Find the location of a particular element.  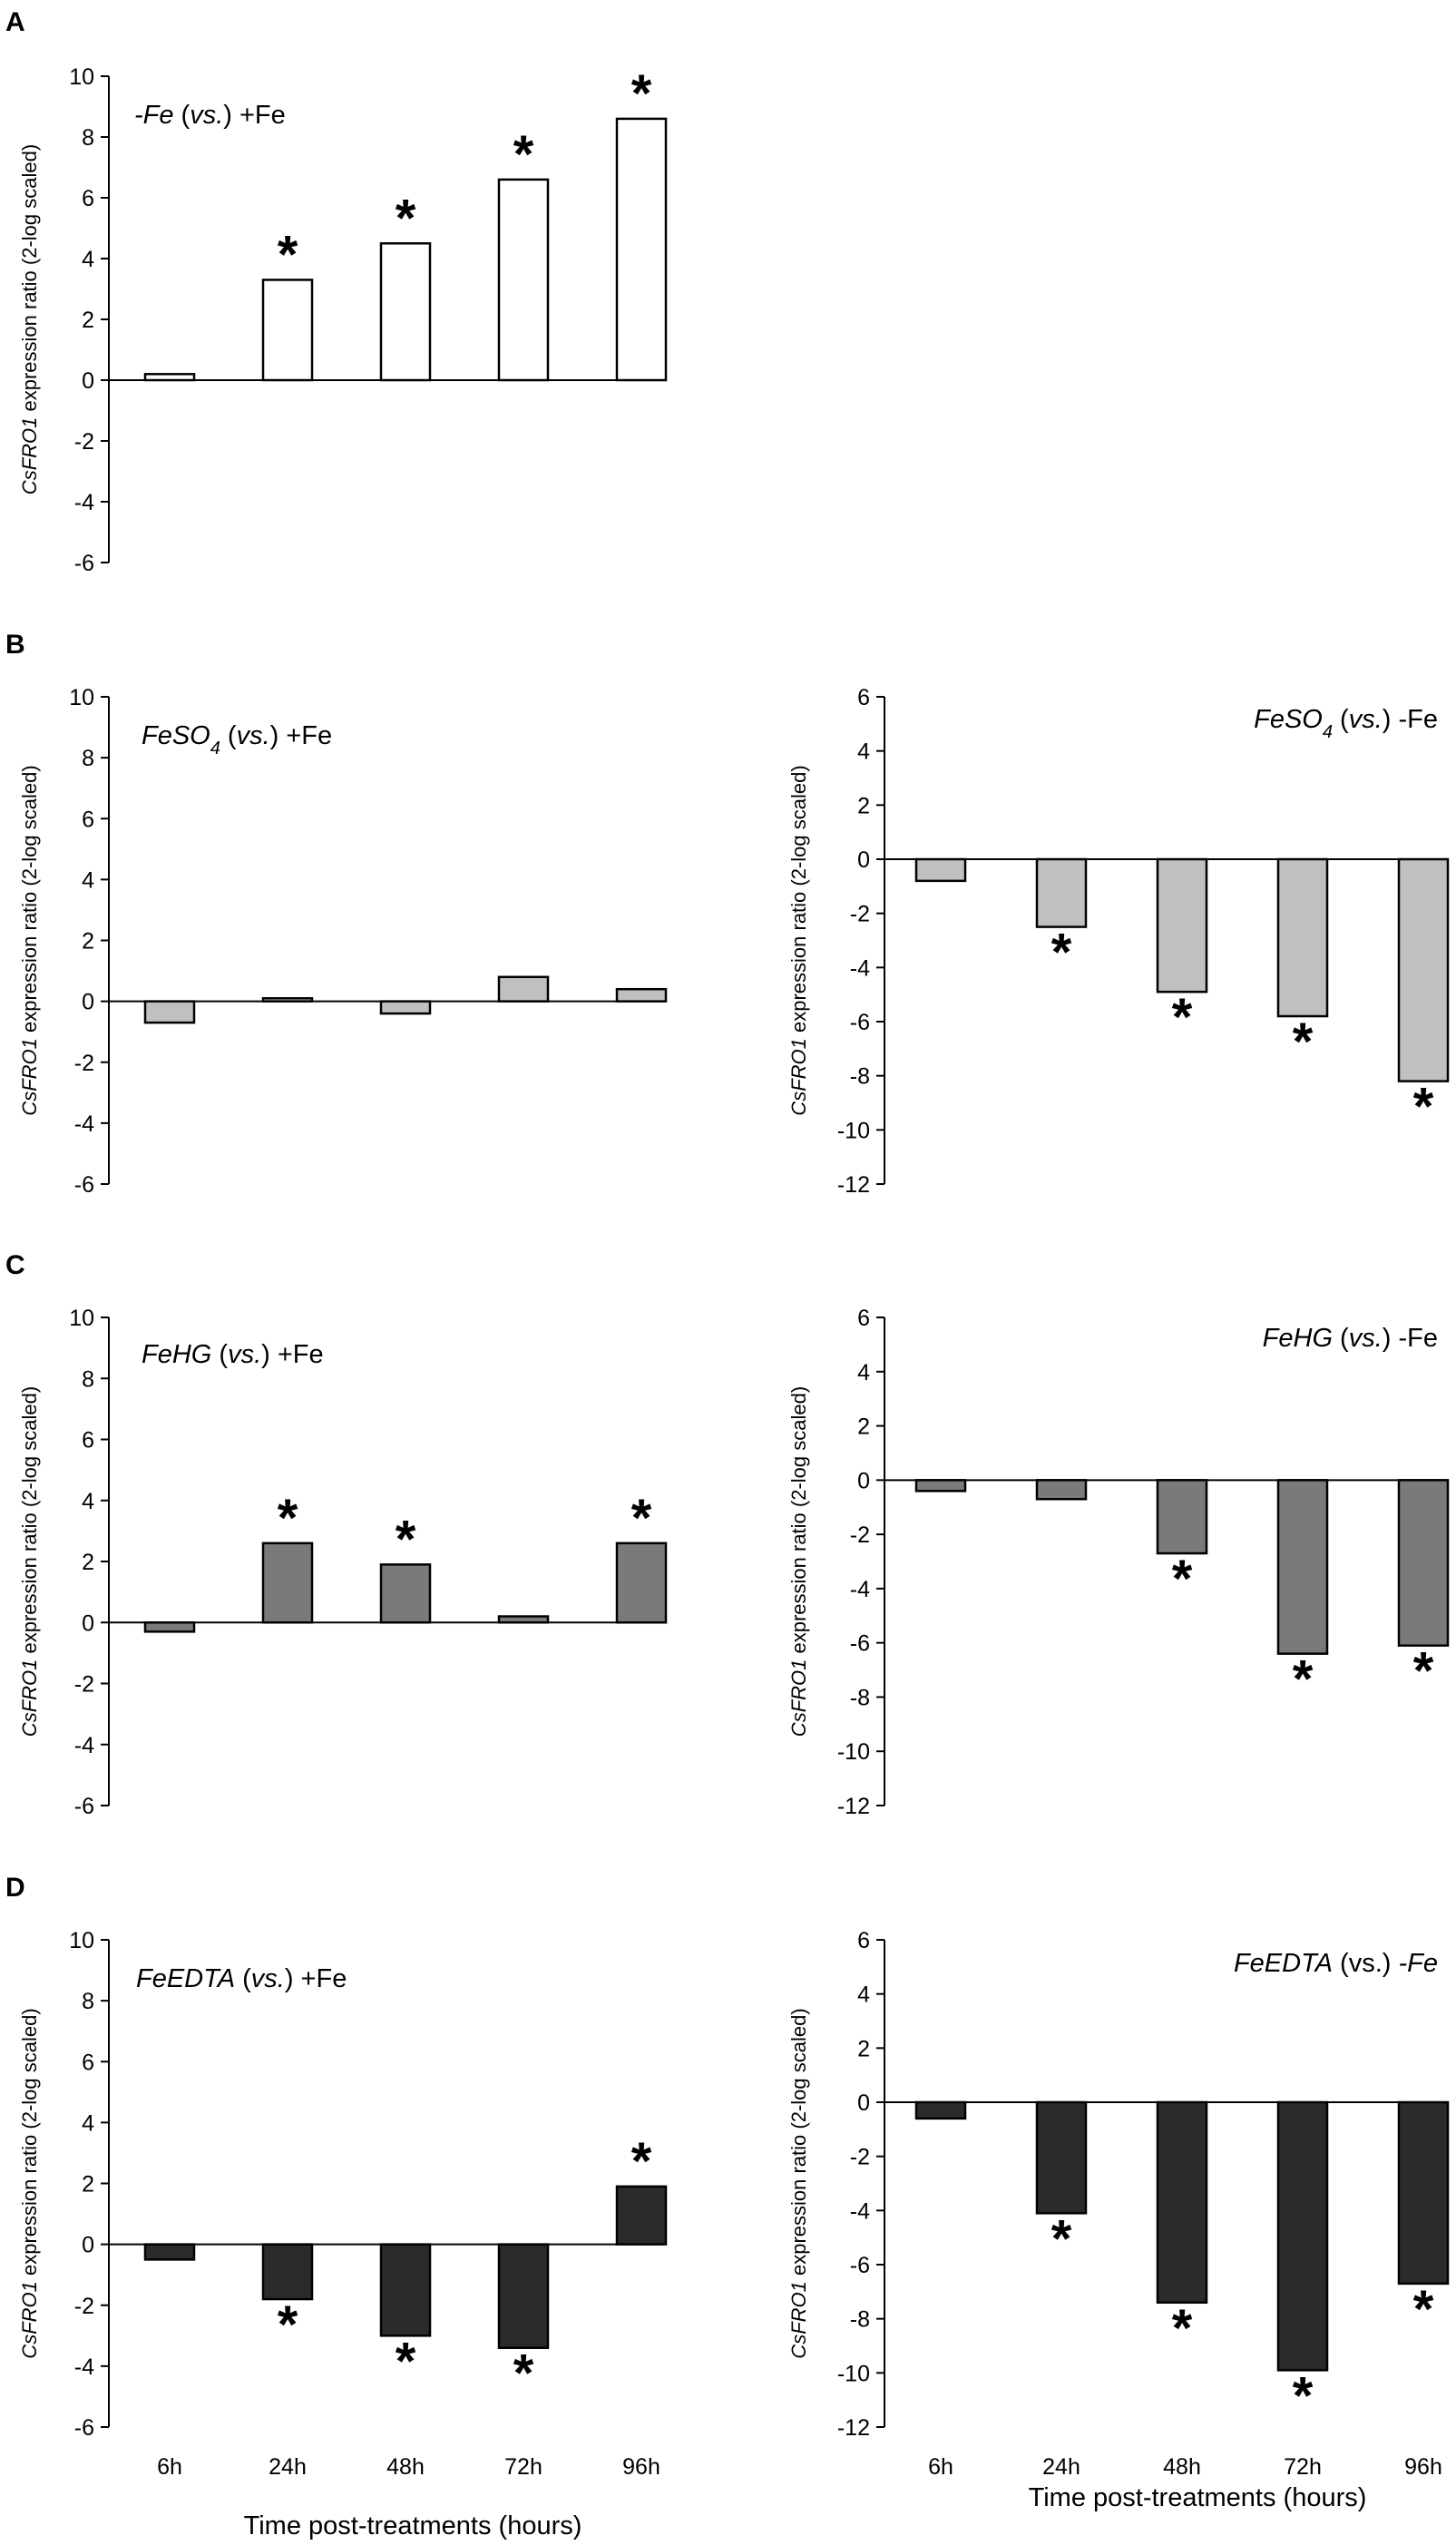

chart-title-part: -Fe is located at coordinates (1419, 1964).